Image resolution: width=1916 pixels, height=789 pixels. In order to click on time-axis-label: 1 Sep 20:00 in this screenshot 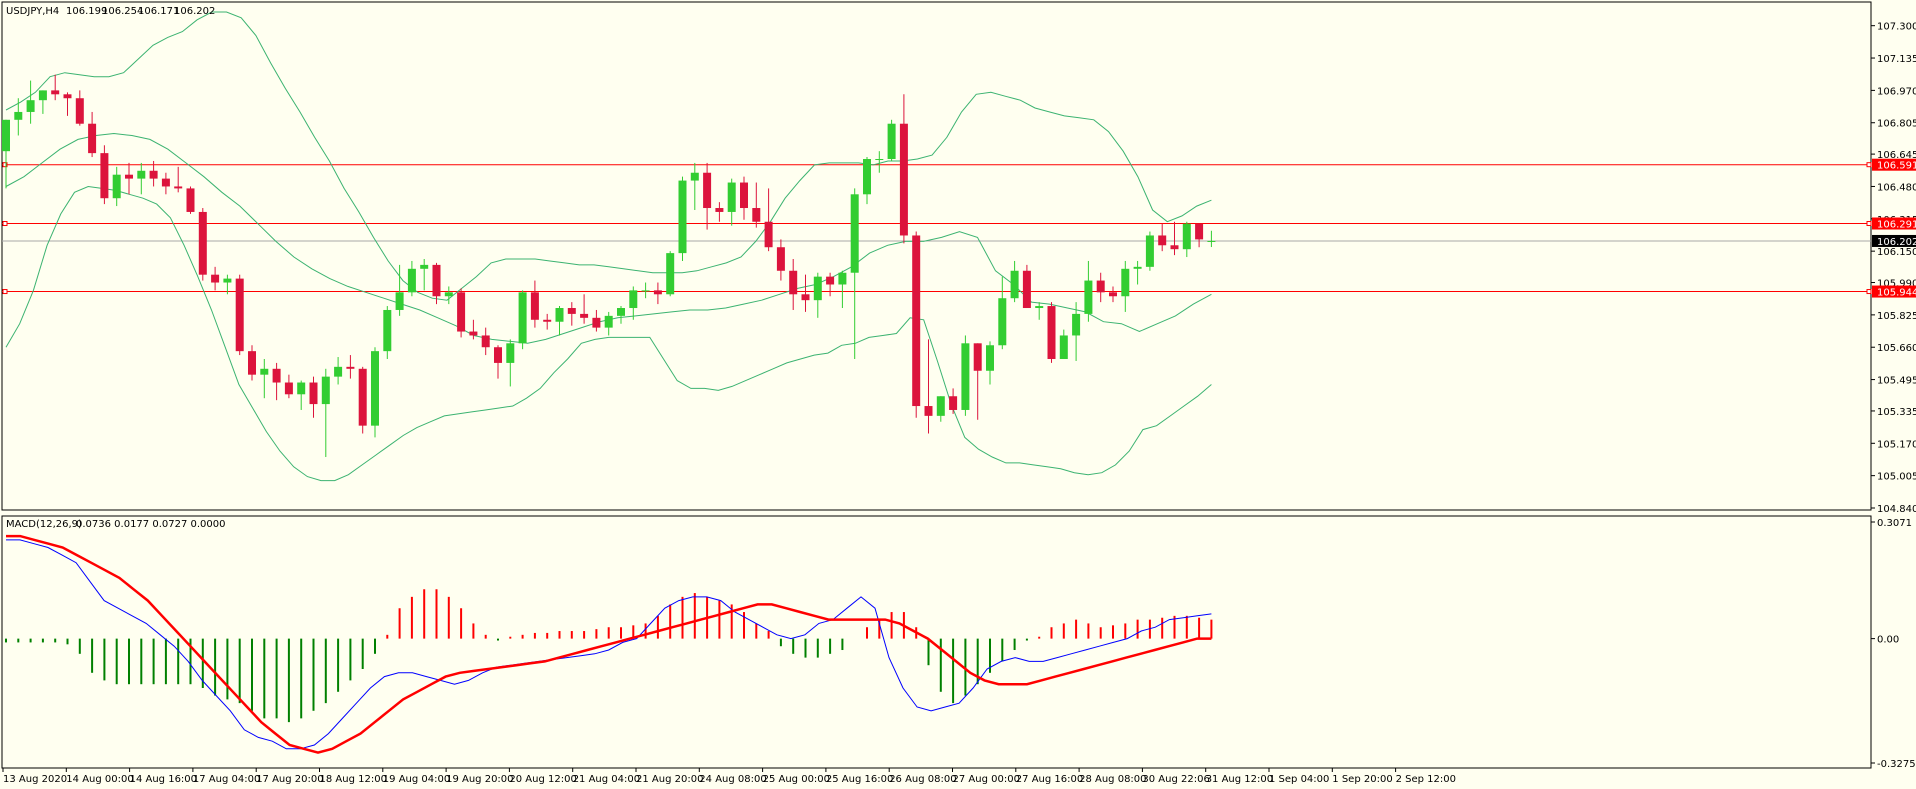, I will do `click(1362, 779)`.